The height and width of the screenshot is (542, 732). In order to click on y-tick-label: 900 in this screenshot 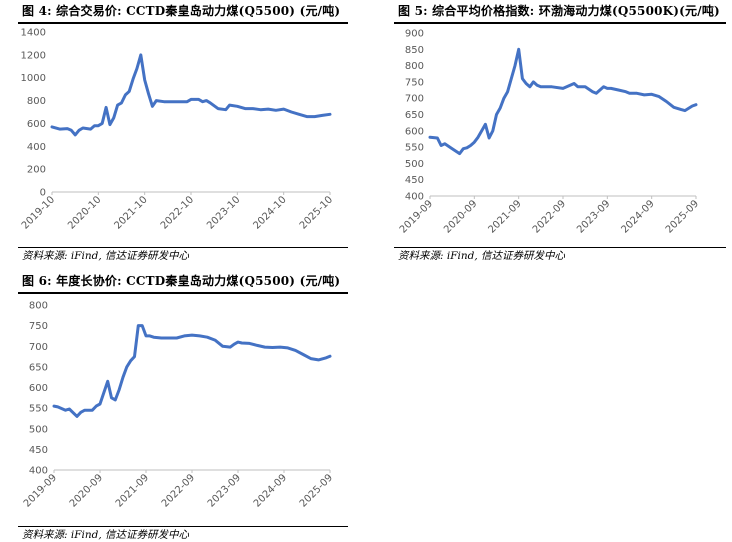, I will do `click(414, 34)`.